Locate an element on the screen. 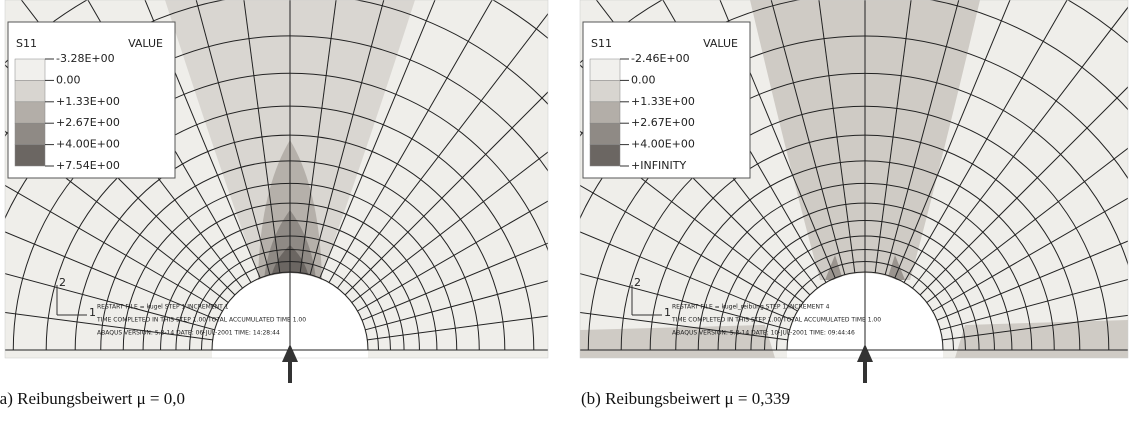 The image size is (1132, 425). legend-label: +7.54E+00 is located at coordinates (88, 165).